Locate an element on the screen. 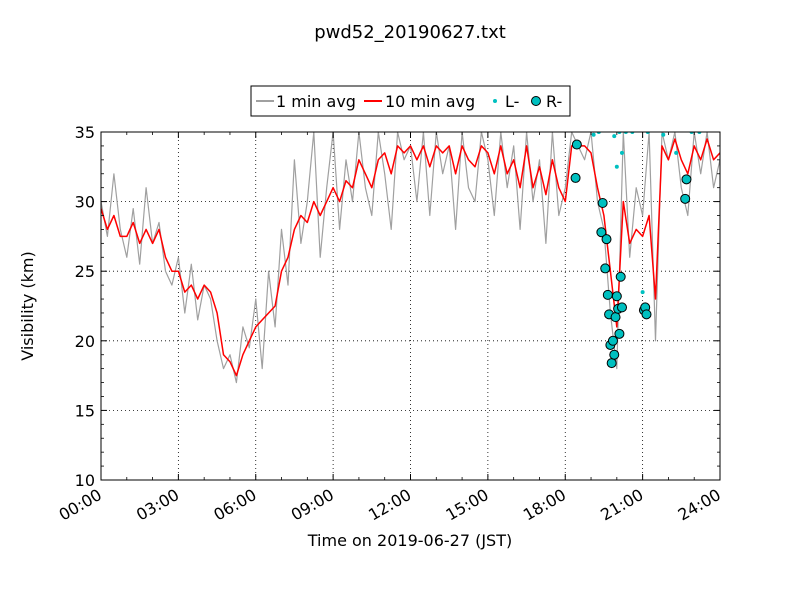  x-tick-label: 06:00 is located at coordinates (234, 505).